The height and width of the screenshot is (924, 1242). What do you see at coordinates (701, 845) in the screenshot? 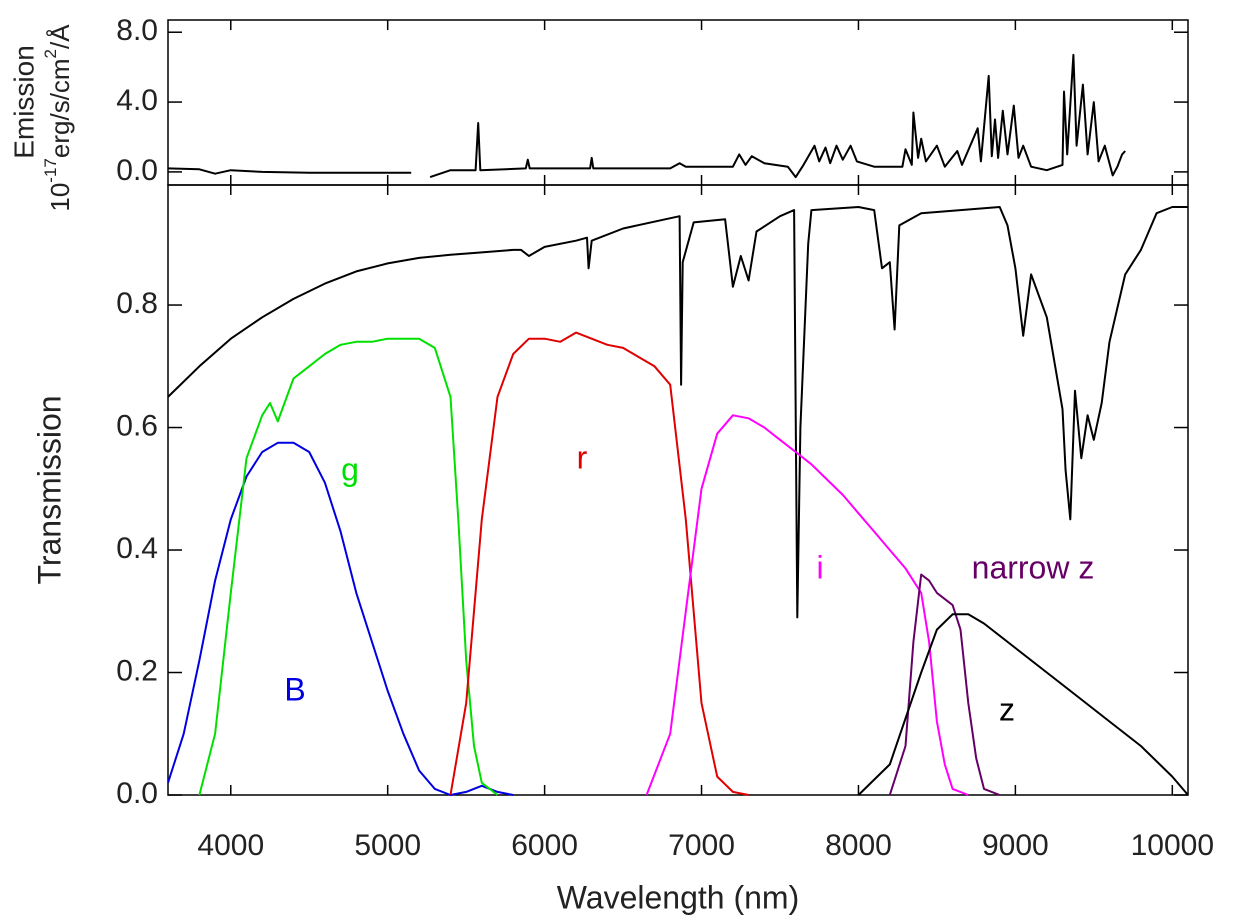
I see `x-tick-label: 7000` at bounding box center [701, 845].